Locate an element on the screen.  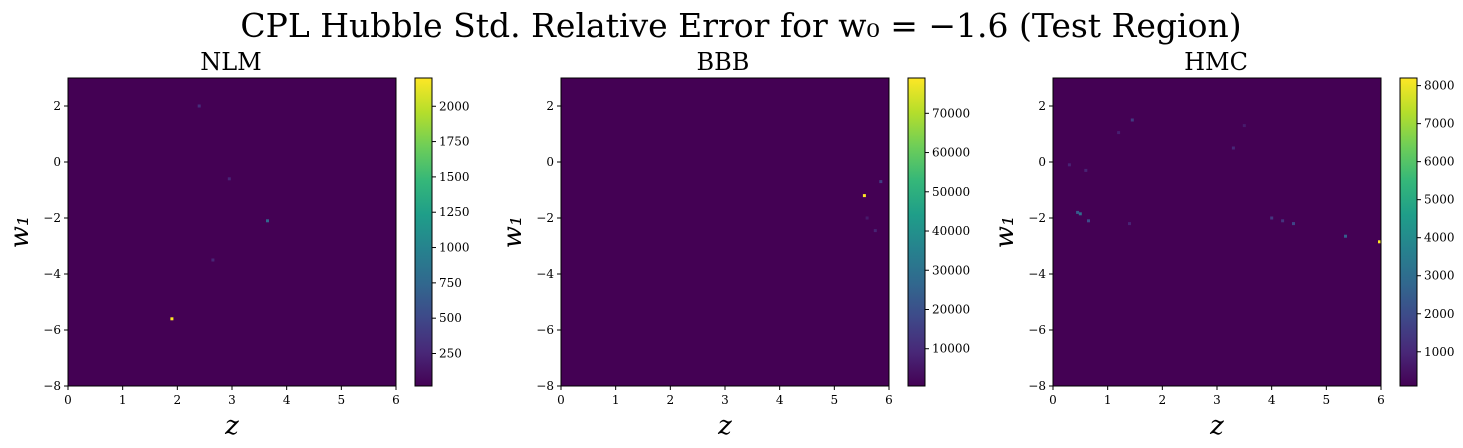
colorbar-tick-label: 500 is located at coordinates (450, 318).